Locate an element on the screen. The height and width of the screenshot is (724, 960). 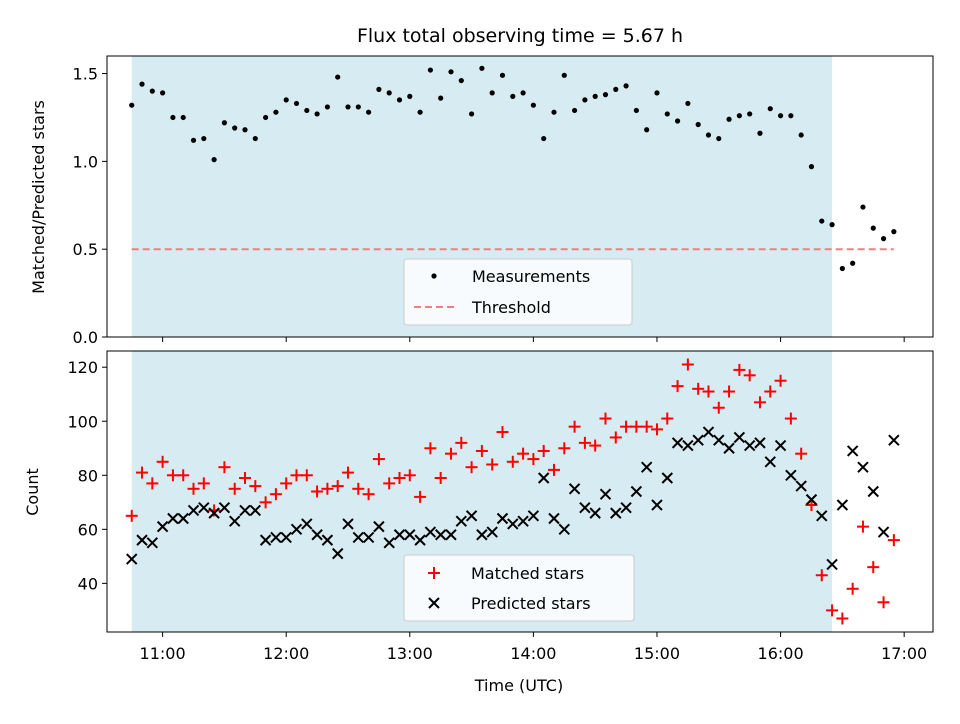
y-tick-label: 0.0 is located at coordinates (85, 337).